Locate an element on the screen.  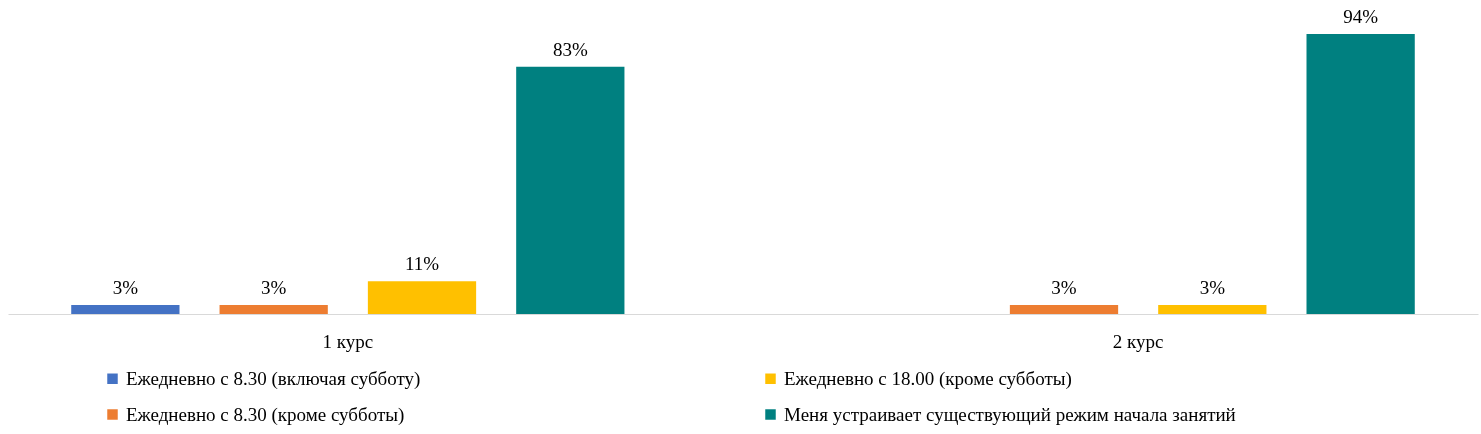
legend-label: Ежедневно с 8.30 (включая субботу) is located at coordinates (273, 378).